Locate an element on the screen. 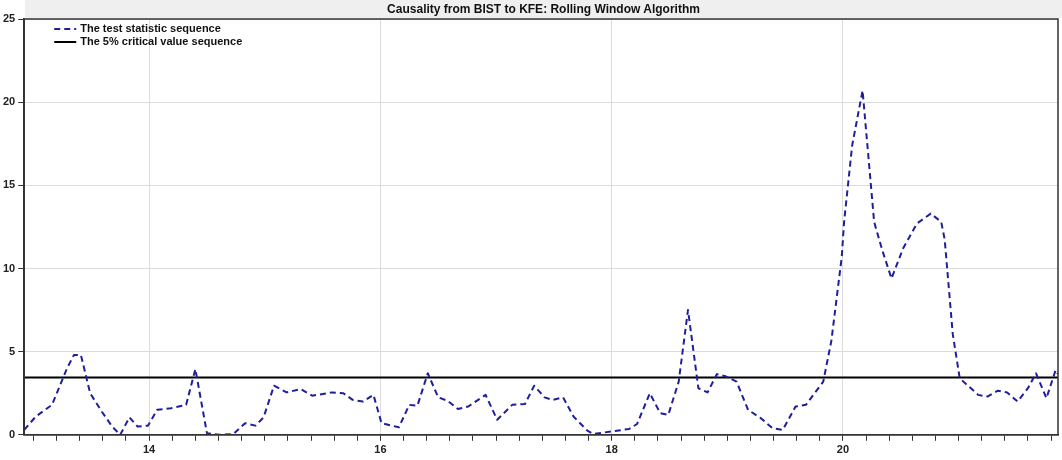 This screenshot has height=460, width=1062. y-tick-label: 15 is located at coordinates (9, 184).